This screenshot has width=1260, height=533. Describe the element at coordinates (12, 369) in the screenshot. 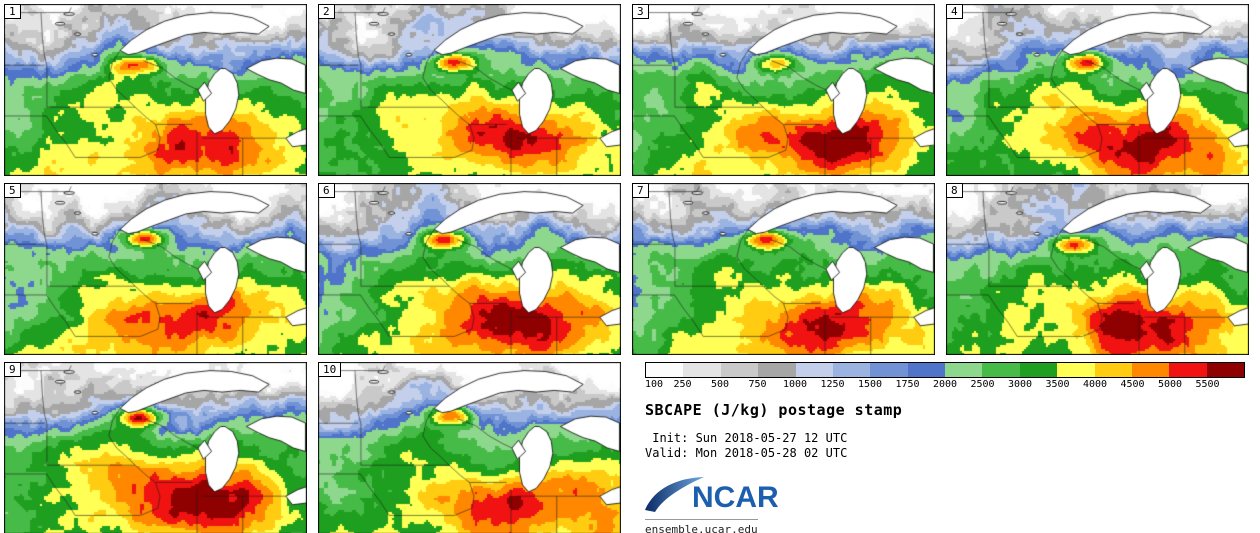

I see `panel-number-label: 9` at that location.